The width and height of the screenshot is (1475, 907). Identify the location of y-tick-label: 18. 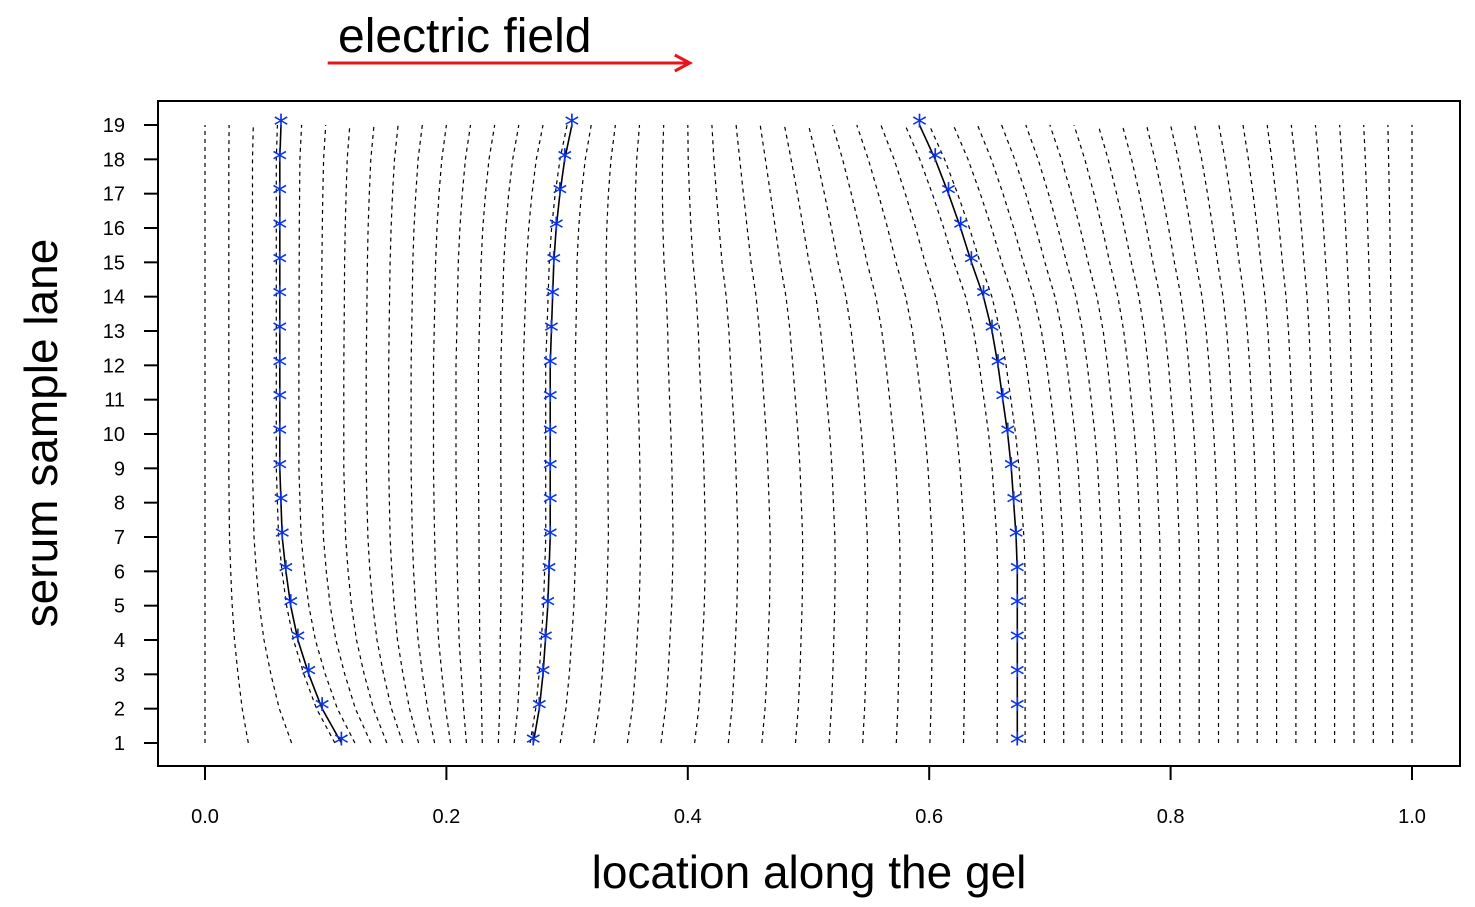
(114, 160).